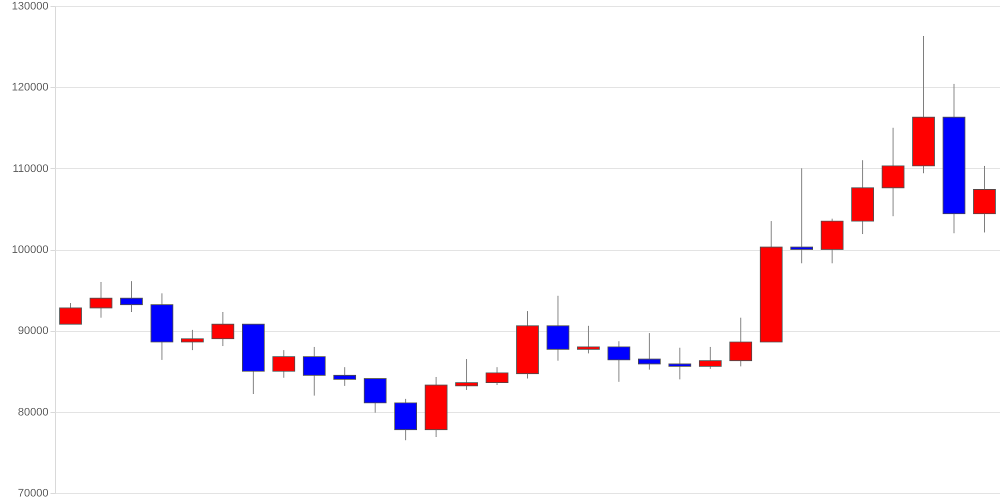 Image resolution: width=1000 pixels, height=500 pixels. I want to click on y-tick-label: 100000, so click(30, 250).